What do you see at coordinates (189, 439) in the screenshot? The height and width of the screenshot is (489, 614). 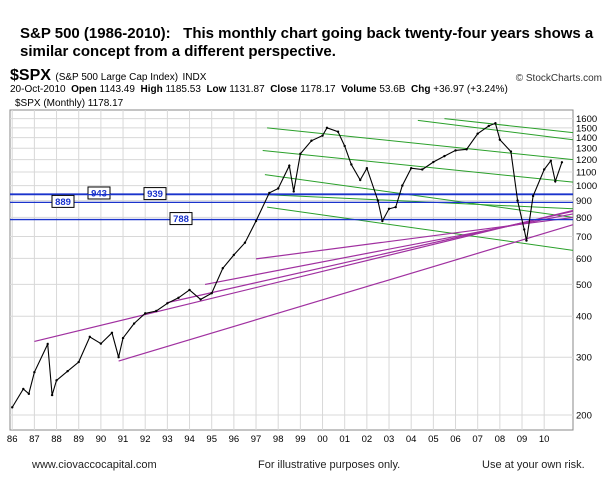 I see `x-tick-label: 94` at bounding box center [189, 439].